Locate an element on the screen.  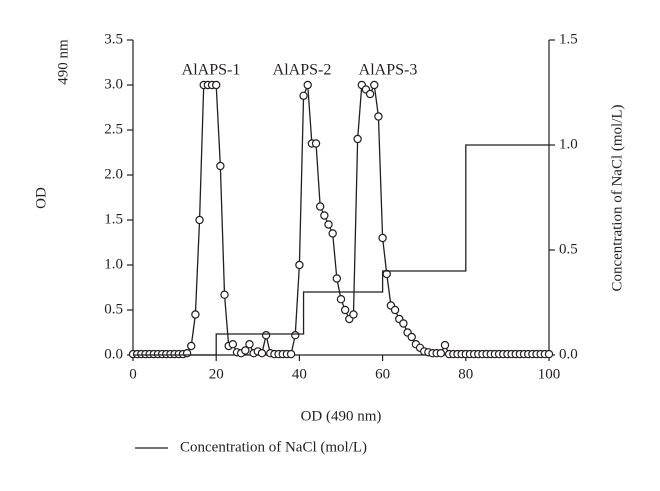
y-axis-label: OD is located at coordinates (41, 198).